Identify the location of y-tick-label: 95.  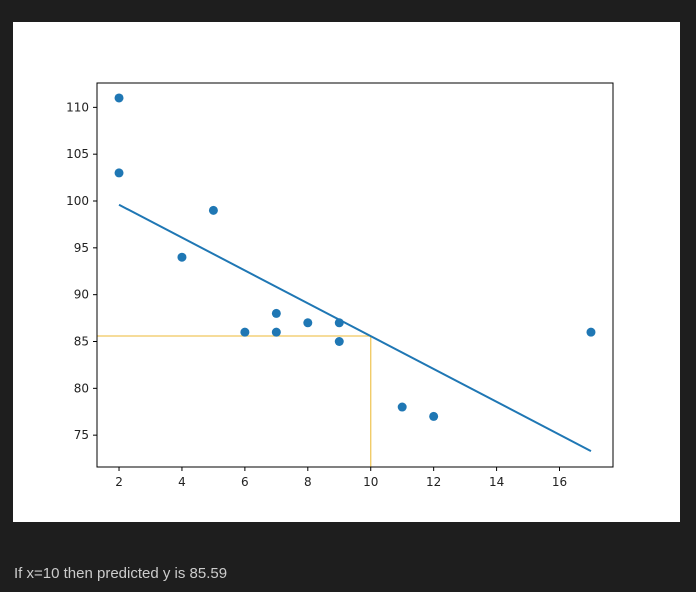
(81, 248).